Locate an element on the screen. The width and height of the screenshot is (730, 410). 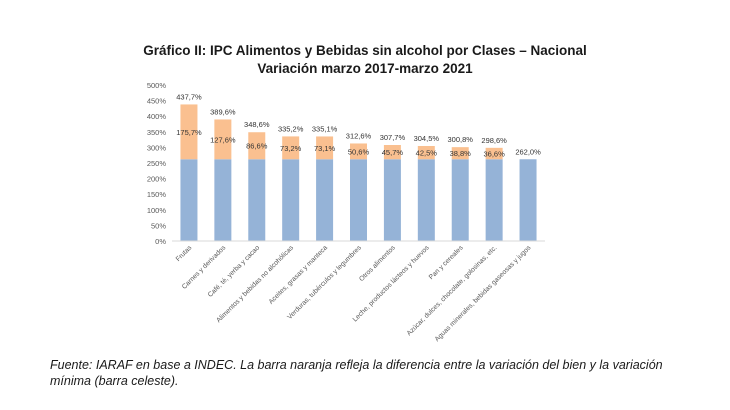
total-data-label: 307,7% is located at coordinates (393, 137).